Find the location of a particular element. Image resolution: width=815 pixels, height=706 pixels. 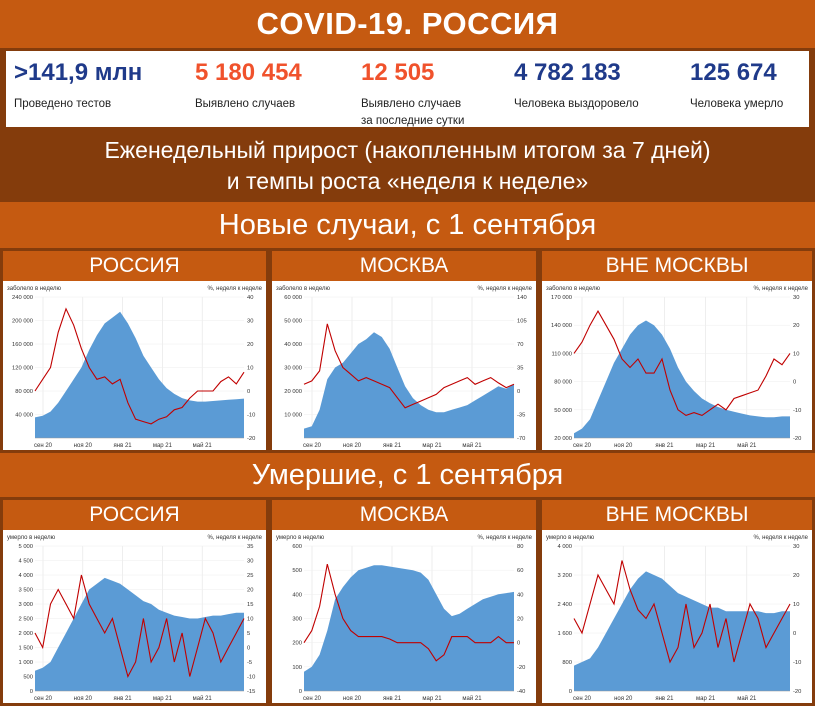

y-tick-label: 300 is located at coordinates (297, 620).